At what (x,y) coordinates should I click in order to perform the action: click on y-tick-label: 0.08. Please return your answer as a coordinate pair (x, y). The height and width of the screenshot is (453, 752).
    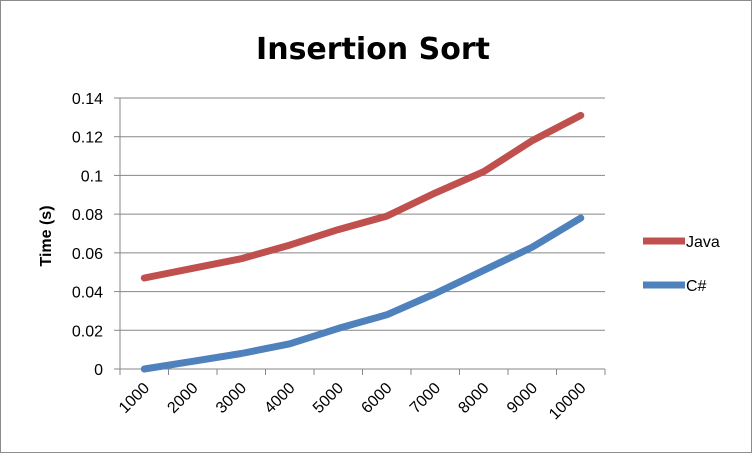
    Looking at the image, I should click on (87, 215).